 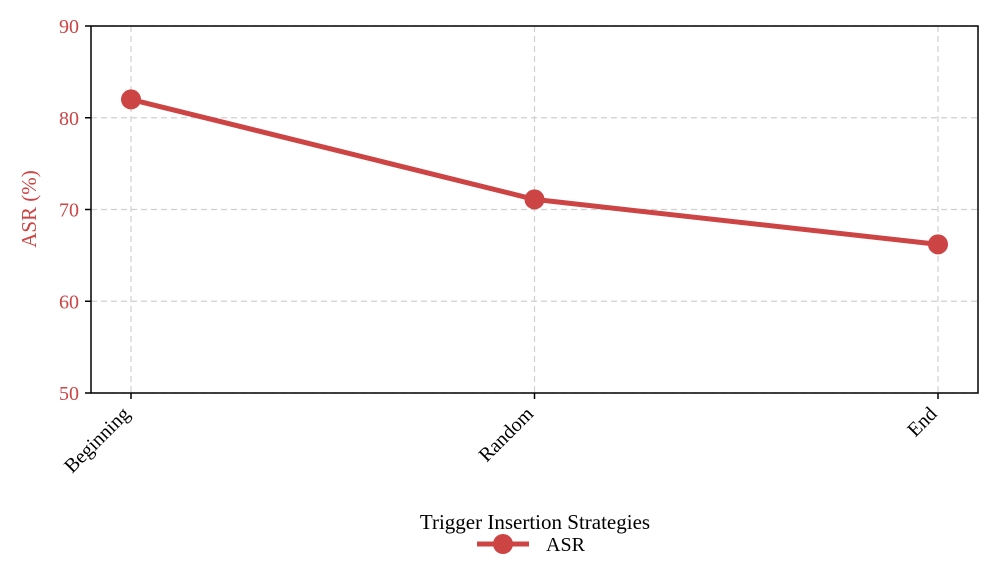 I want to click on y-tick-label-0: 50, so click(x=69, y=394).